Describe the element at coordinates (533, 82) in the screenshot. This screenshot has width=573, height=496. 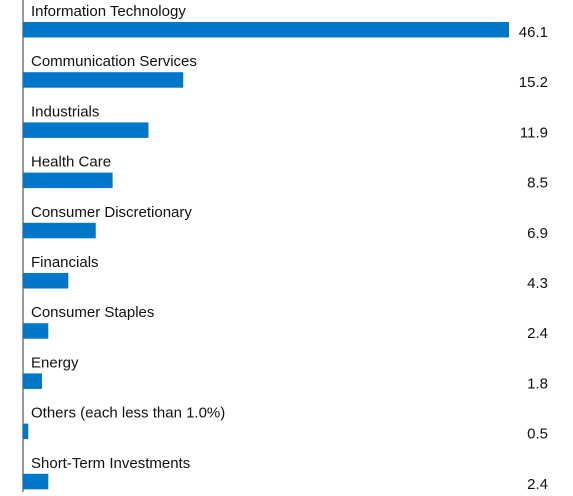
I see `value-label: 15.2` at that location.